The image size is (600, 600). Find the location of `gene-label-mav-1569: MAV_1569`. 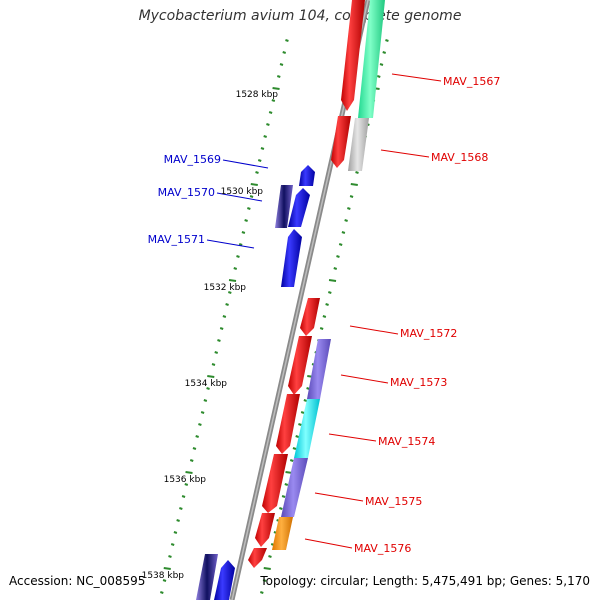

gene-label-mav-1569: MAV_1569 is located at coordinates (192, 159).